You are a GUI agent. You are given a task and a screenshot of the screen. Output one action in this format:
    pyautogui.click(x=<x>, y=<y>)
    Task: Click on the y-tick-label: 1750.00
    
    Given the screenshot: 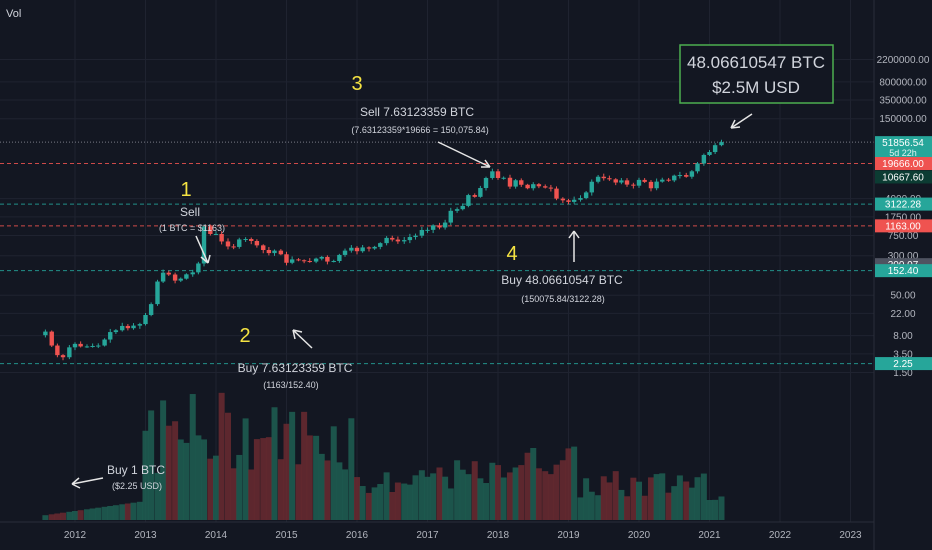 What is the action you would take?
    pyautogui.click(x=903, y=217)
    